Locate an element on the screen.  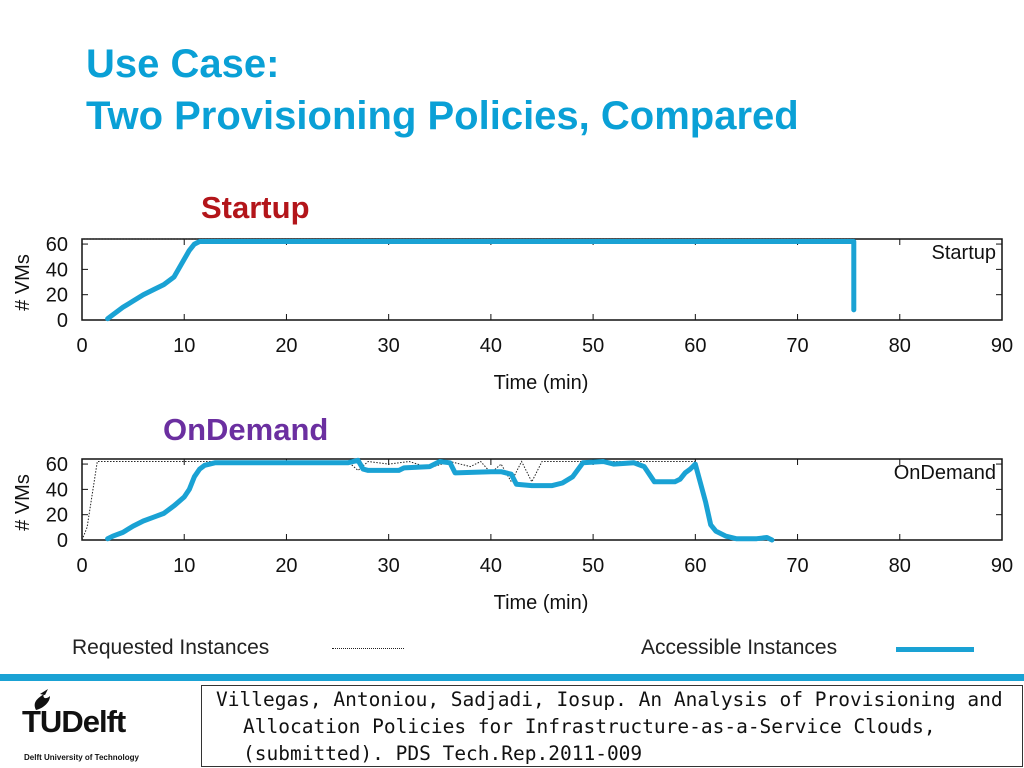
footer-bar is located at coordinates (512, 677).